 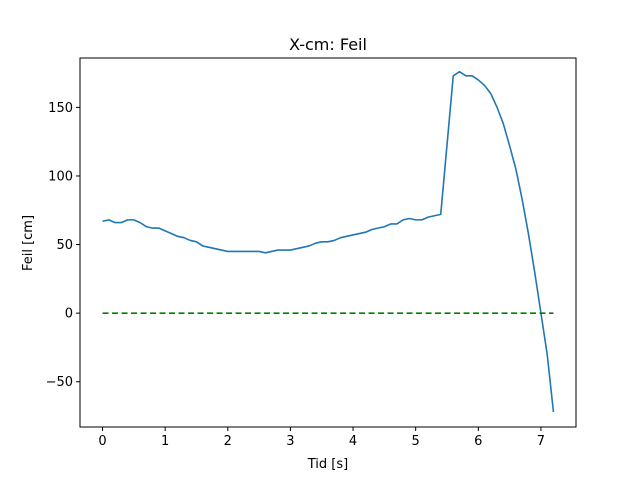 I want to click on x-tick-label: 3, so click(x=290, y=441).